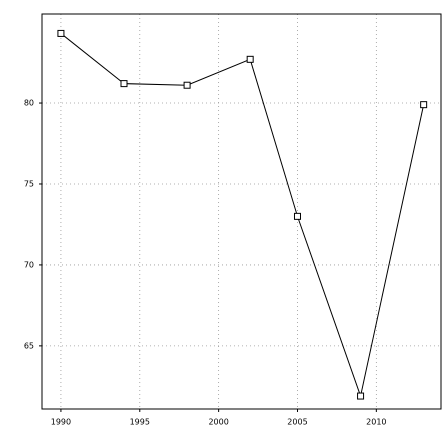  What do you see at coordinates (140, 422) in the screenshot?
I see `x-tick-label: 1995` at bounding box center [140, 422].